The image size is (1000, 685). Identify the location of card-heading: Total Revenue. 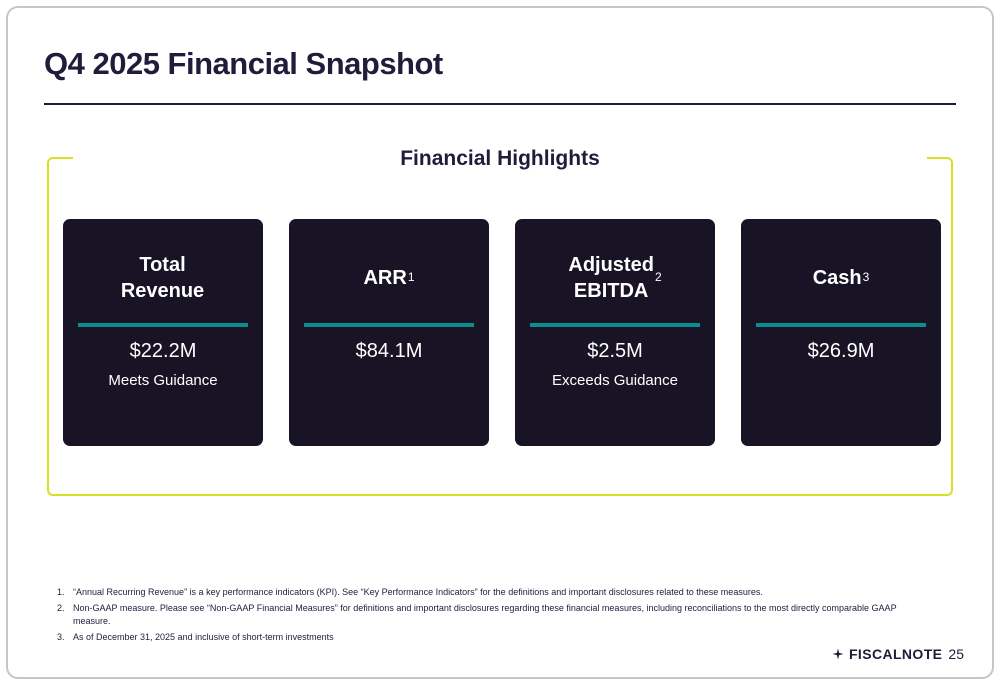
(163, 278).